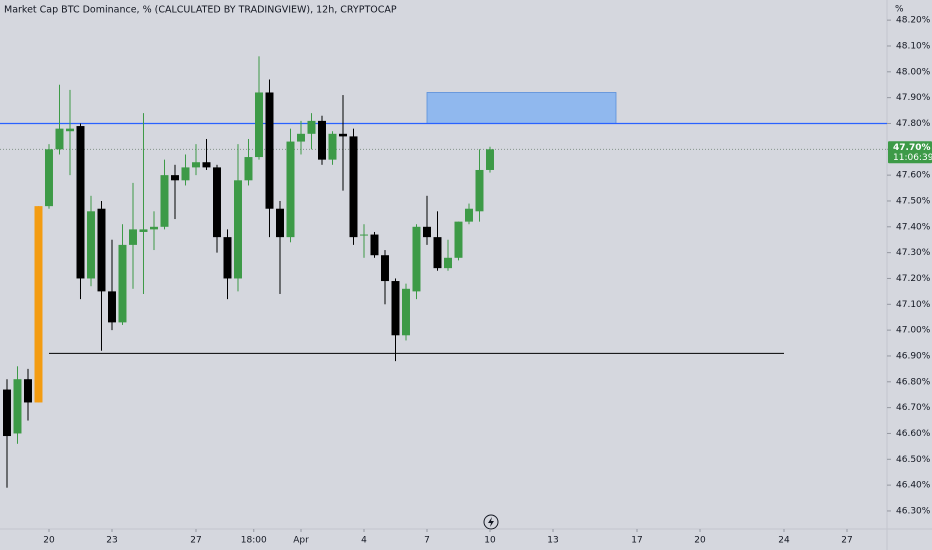 Image resolution: width=932 pixels, height=550 pixels. I want to click on y-tick-label: 47.50%, so click(913, 201).